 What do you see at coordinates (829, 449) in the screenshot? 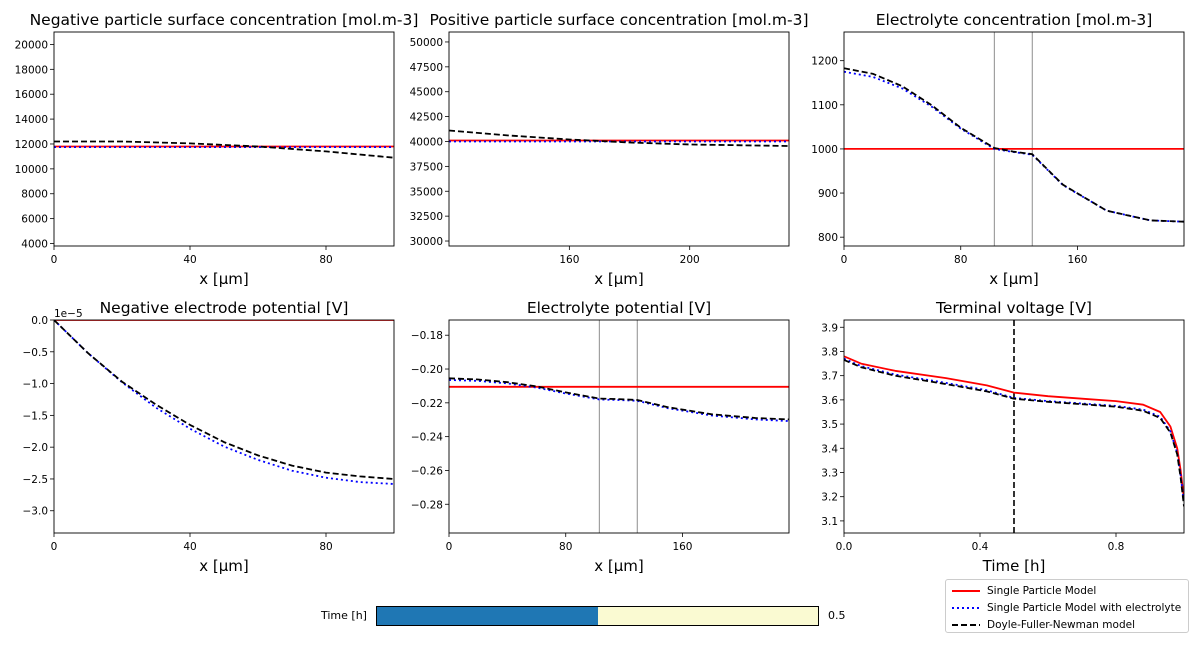
I see `y-tick-label: 3.4` at bounding box center [829, 449].